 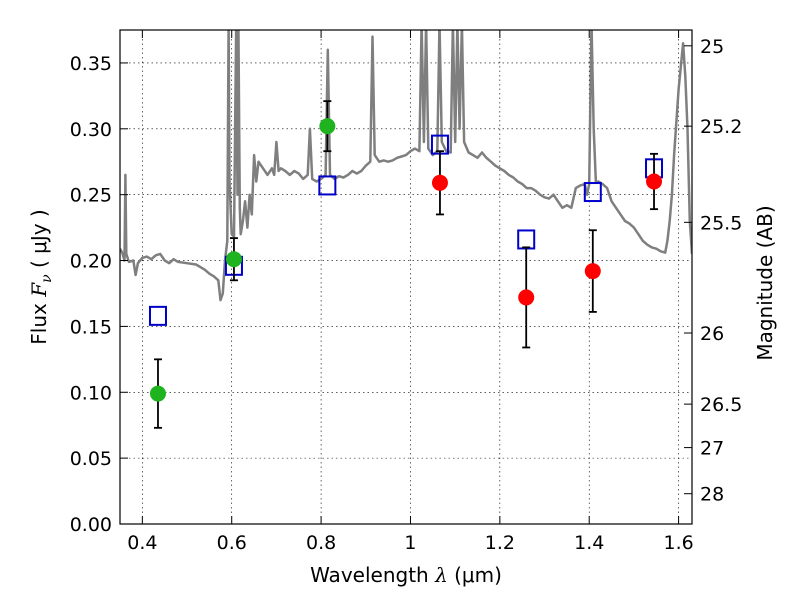 I want to click on x-tick-label: 1.4, so click(x=589, y=543).